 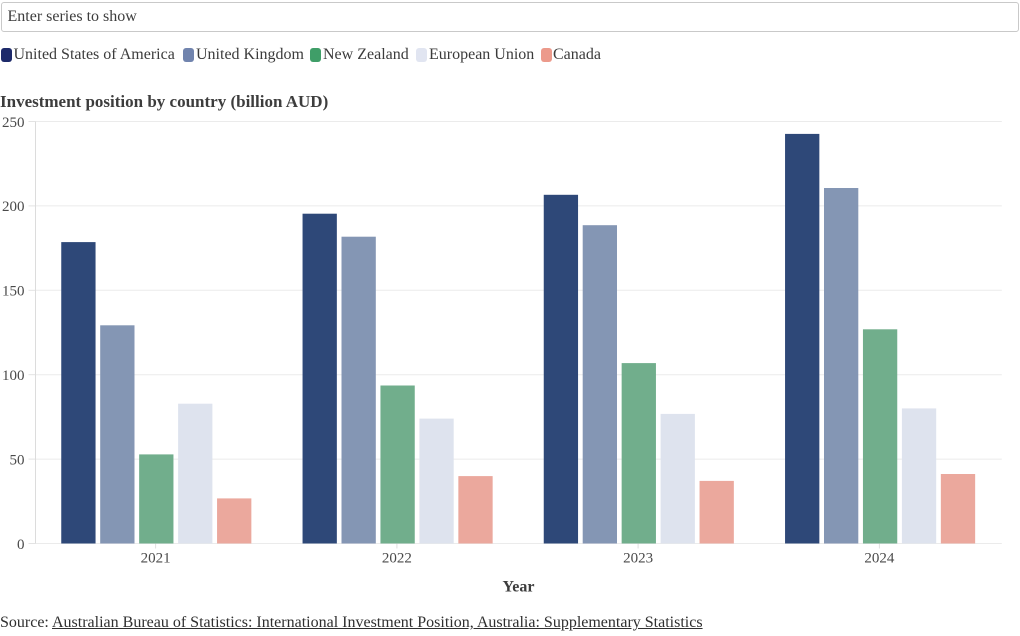 What do you see at coordinates (156, 559) in the screenshot?
I see `svg-text: 2021` at bounding box center [156, 559].